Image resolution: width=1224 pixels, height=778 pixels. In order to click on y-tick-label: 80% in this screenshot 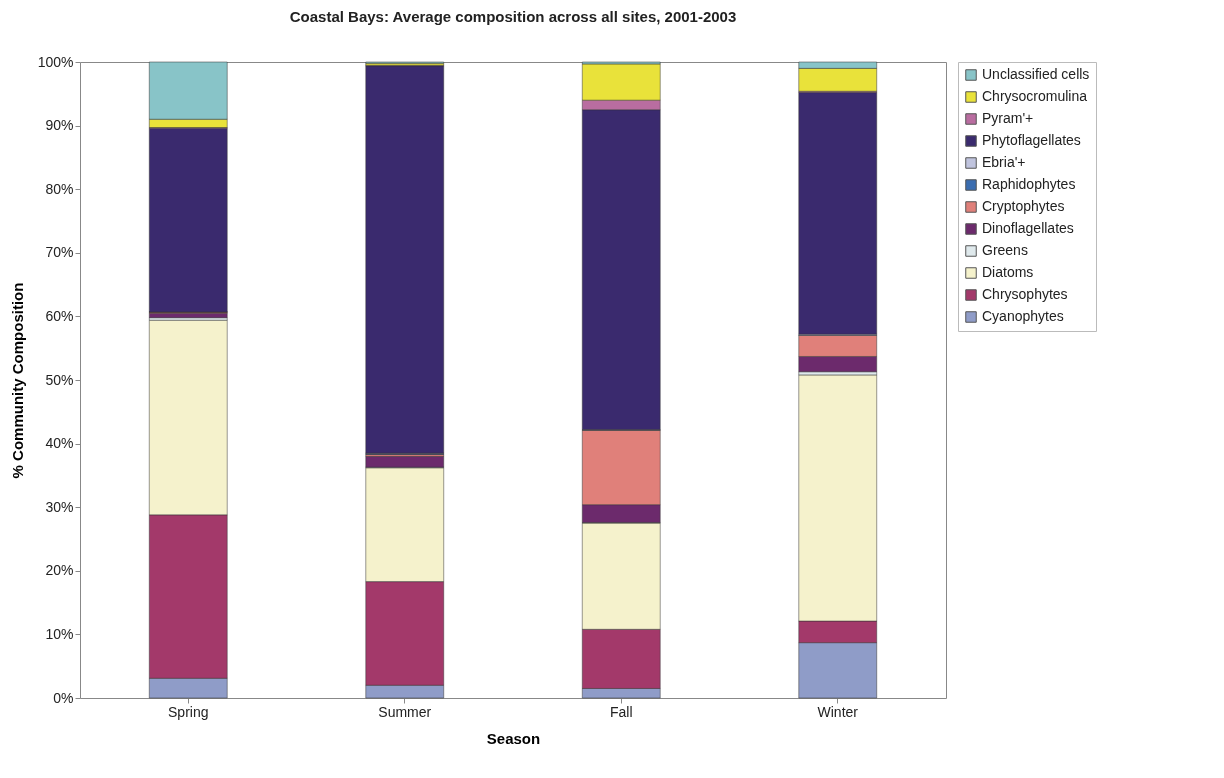, I will do `click(59, 188)`.